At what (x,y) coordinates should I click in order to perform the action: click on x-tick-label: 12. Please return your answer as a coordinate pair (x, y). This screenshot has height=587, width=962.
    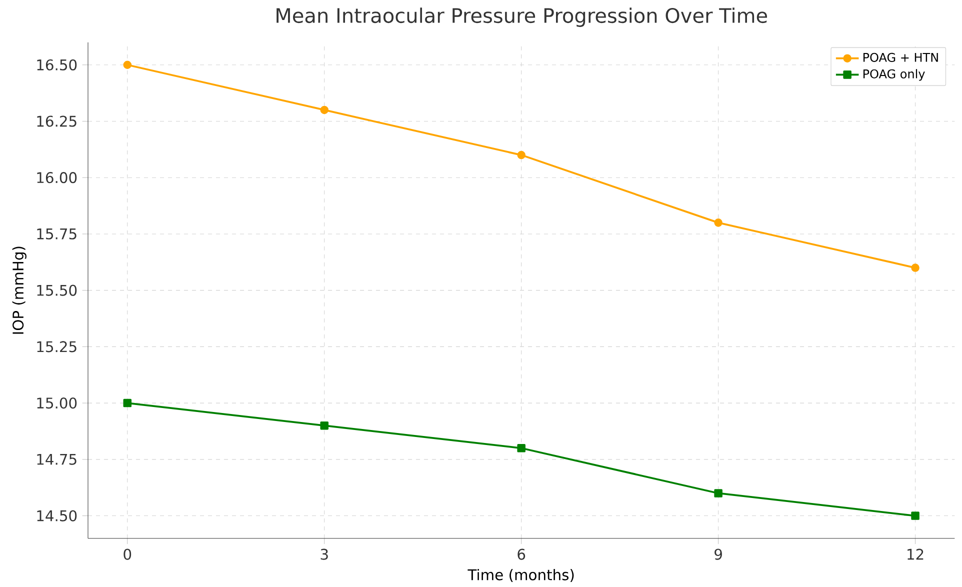
    Looking at the image, I should click on (916, 554).